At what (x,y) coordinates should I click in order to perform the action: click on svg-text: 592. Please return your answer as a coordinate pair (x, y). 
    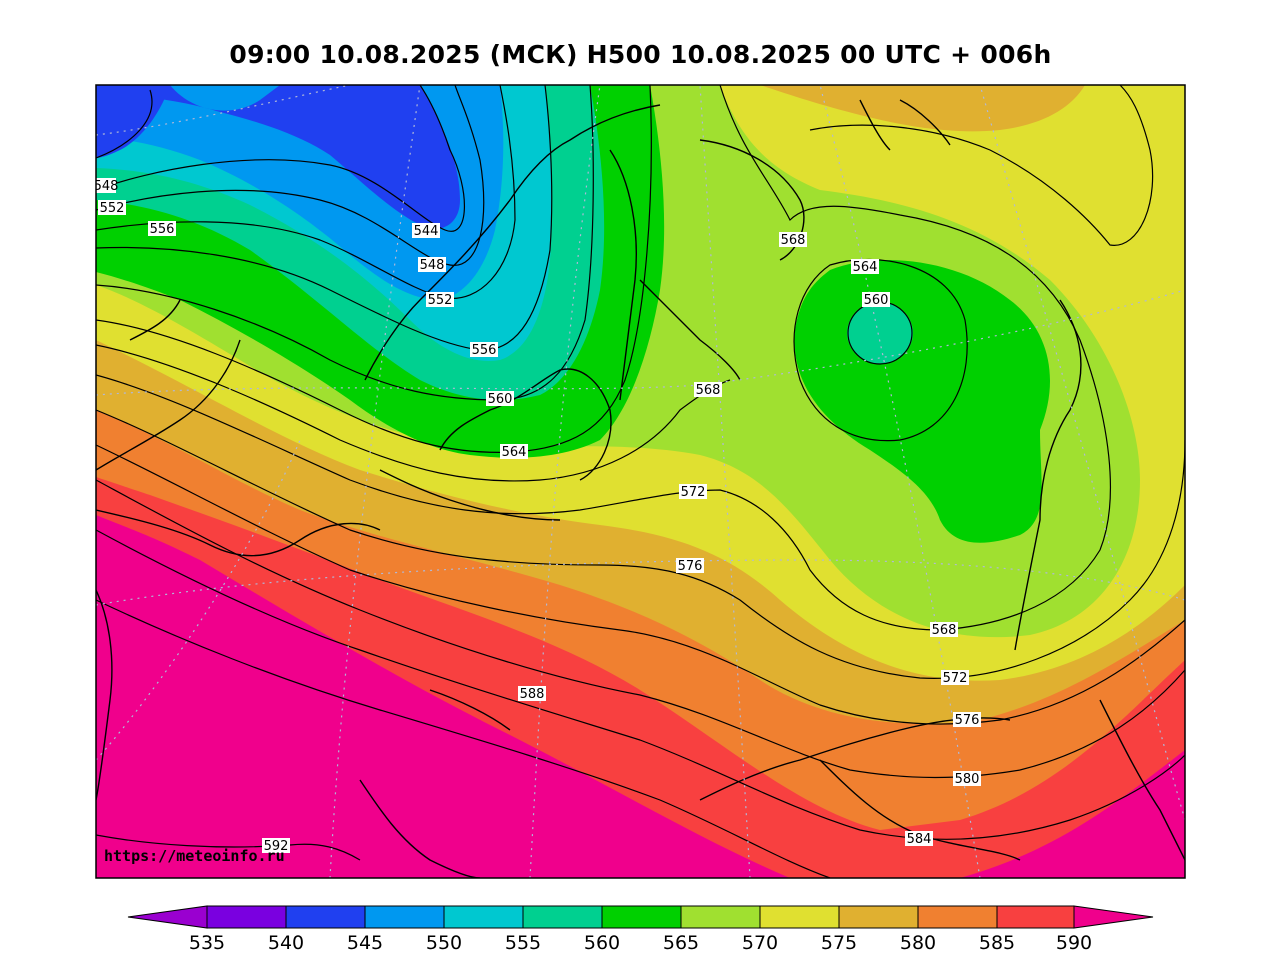
    Looking at the image, I should click on (276, 846).